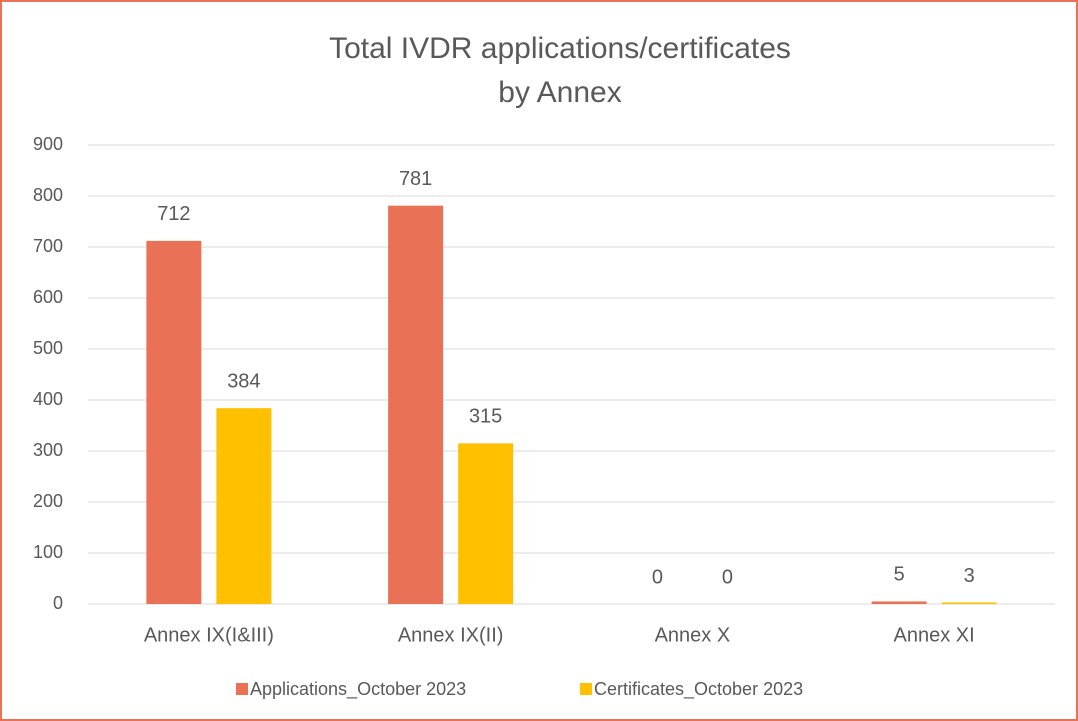 This screenshot has height=721, width=1078. I want to click on legend-label: Applications_October 2023, so click(358, 689).